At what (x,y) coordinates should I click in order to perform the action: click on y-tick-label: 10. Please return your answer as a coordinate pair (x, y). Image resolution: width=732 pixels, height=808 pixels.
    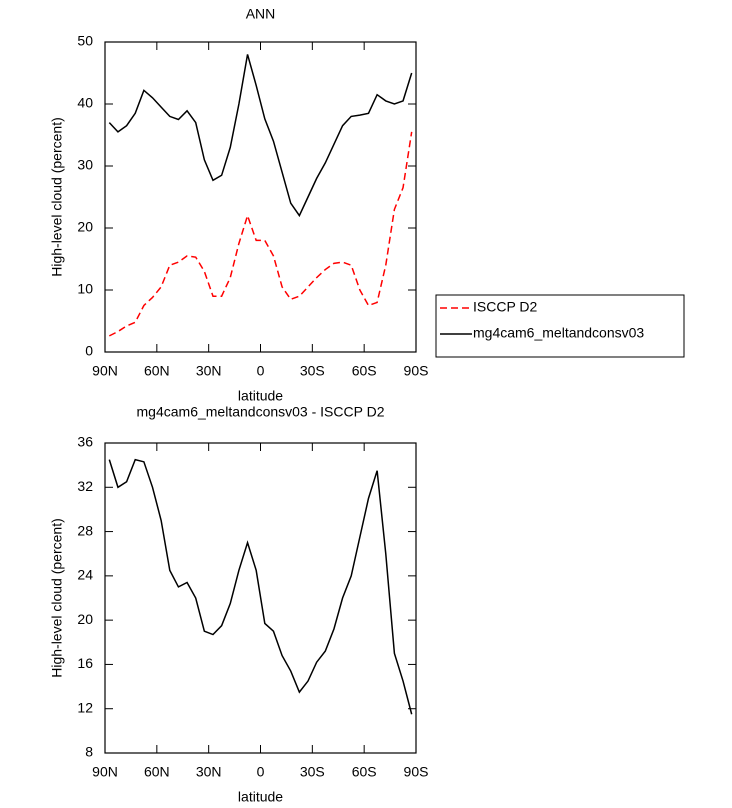
    Looking at the image, I should click on (85, 289).